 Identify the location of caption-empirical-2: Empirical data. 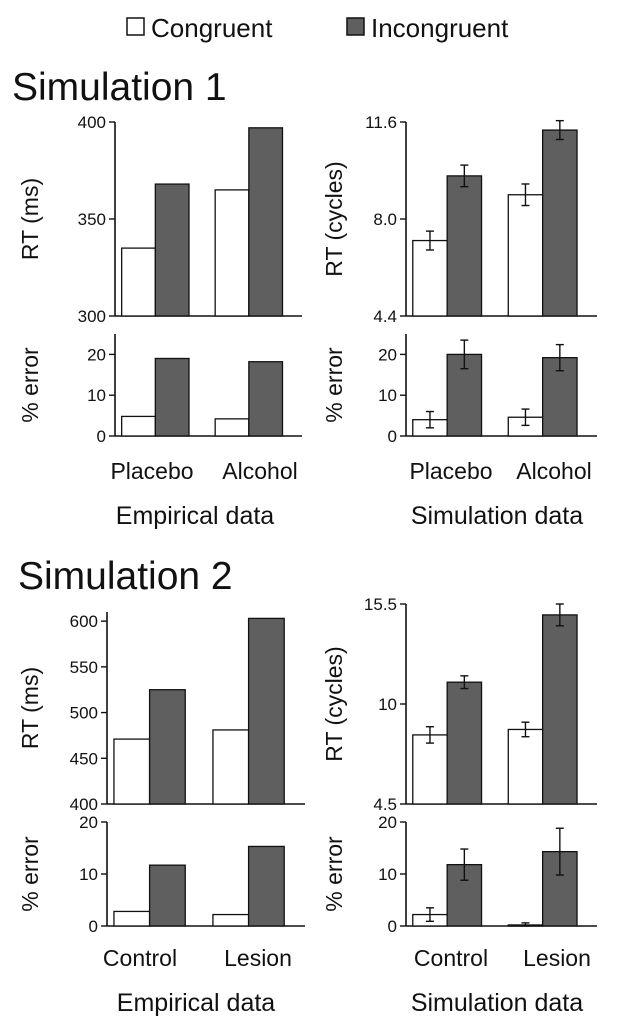
(196, 1003).